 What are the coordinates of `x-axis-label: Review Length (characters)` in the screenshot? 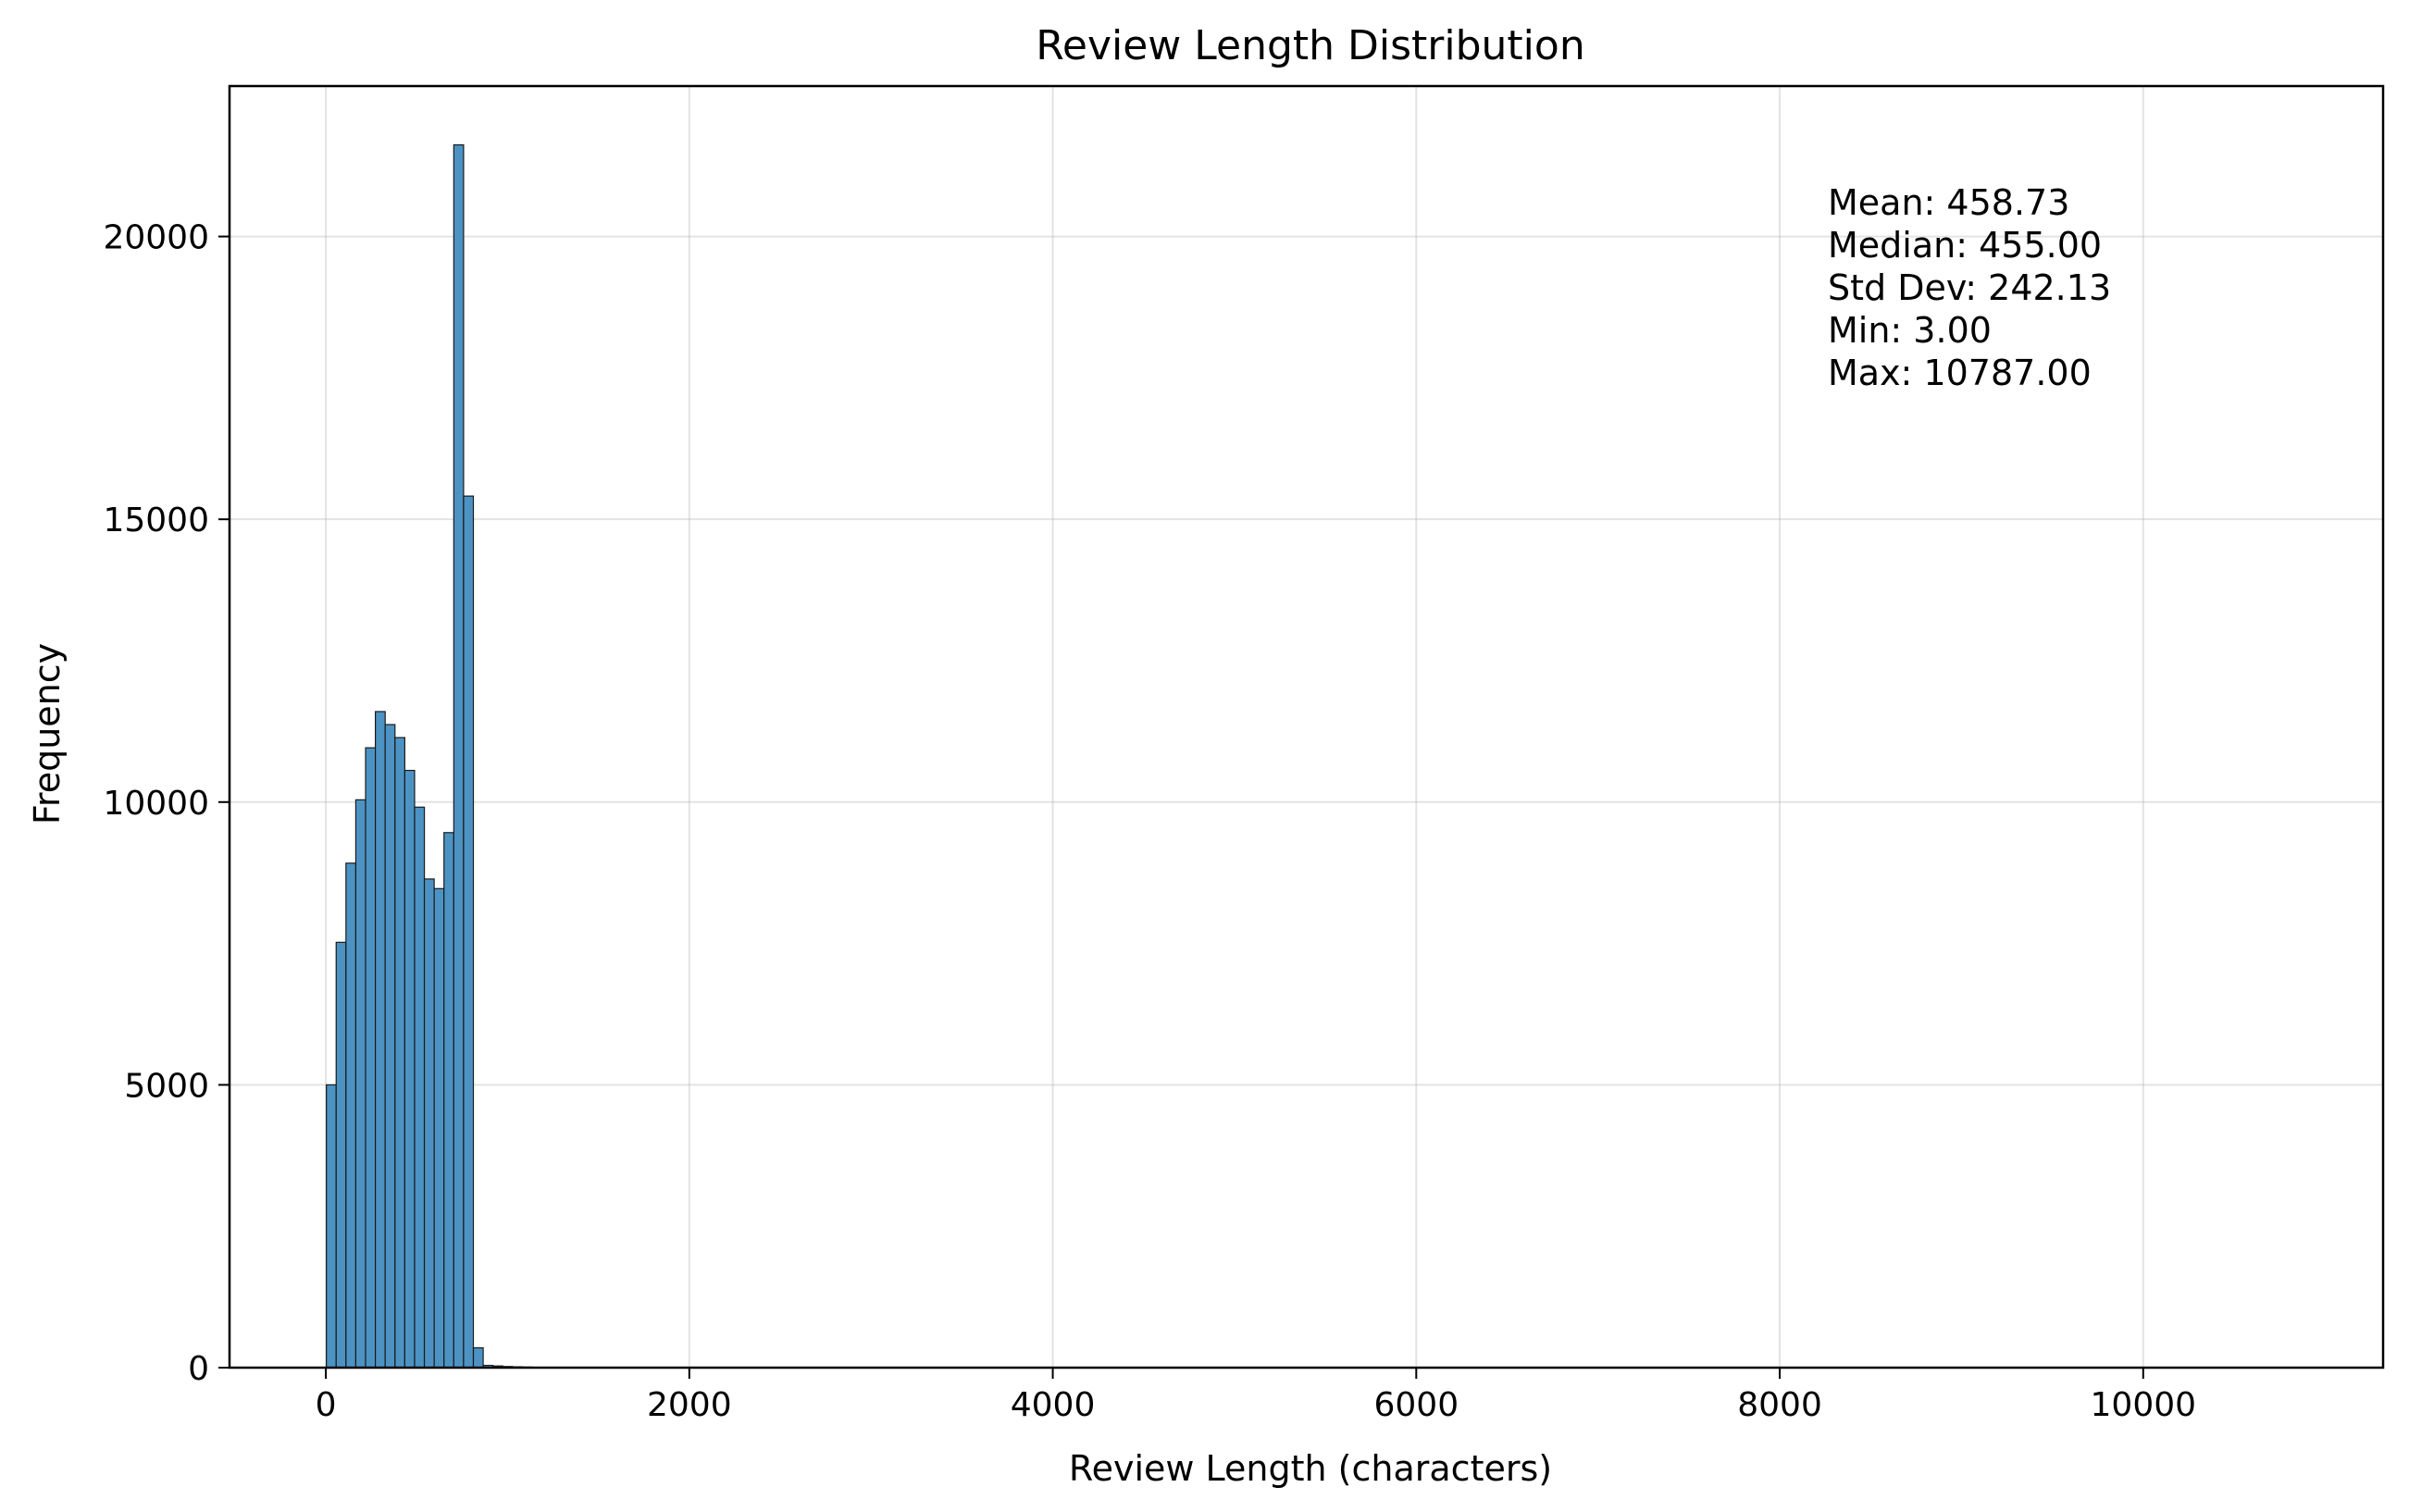 It's located at (1310, 1468).